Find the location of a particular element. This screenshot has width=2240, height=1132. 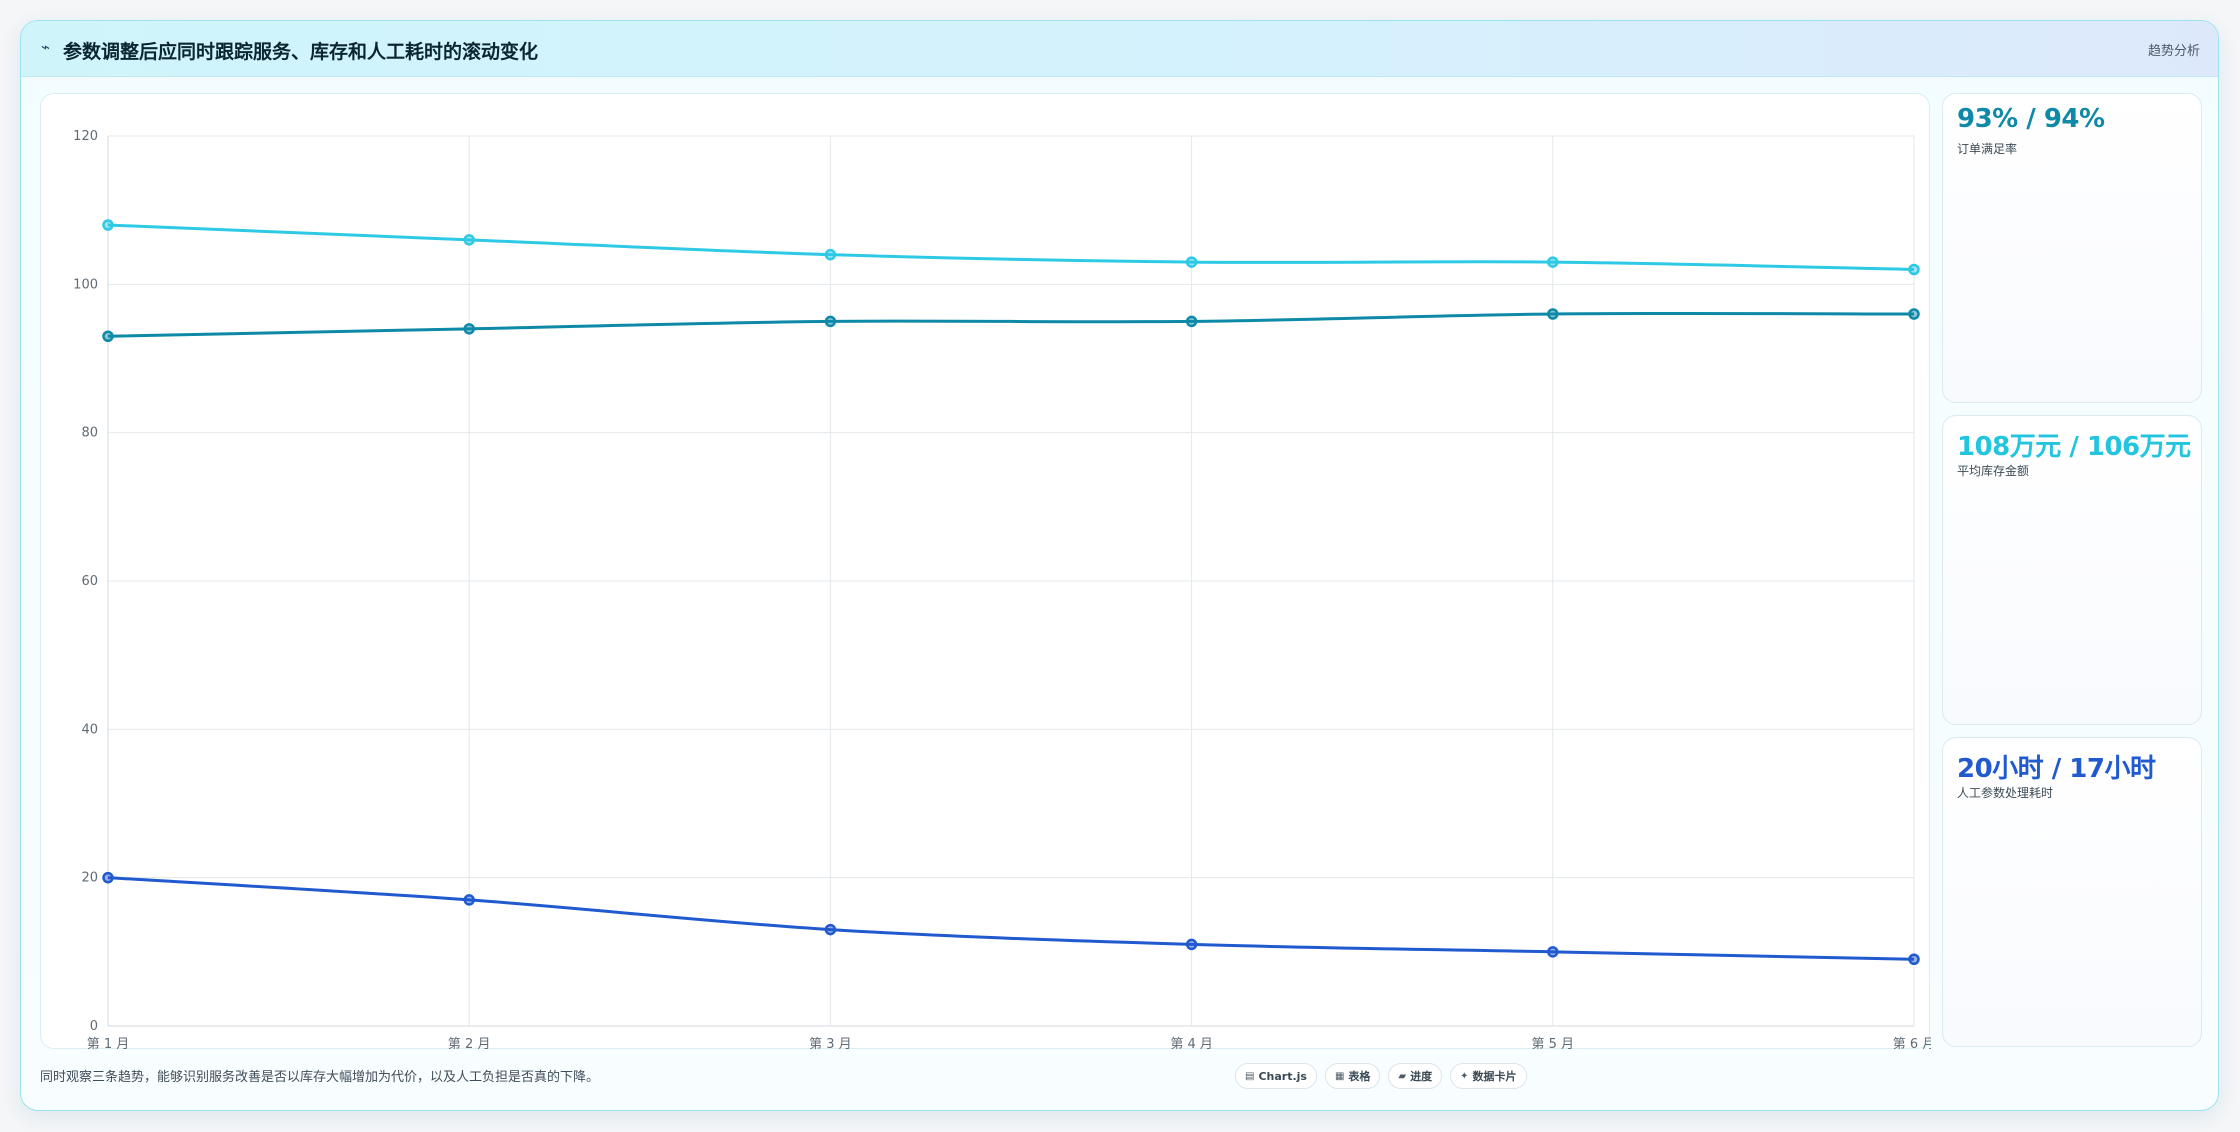

progress-icon: ▰ is located at coordinates (1402, 1076).